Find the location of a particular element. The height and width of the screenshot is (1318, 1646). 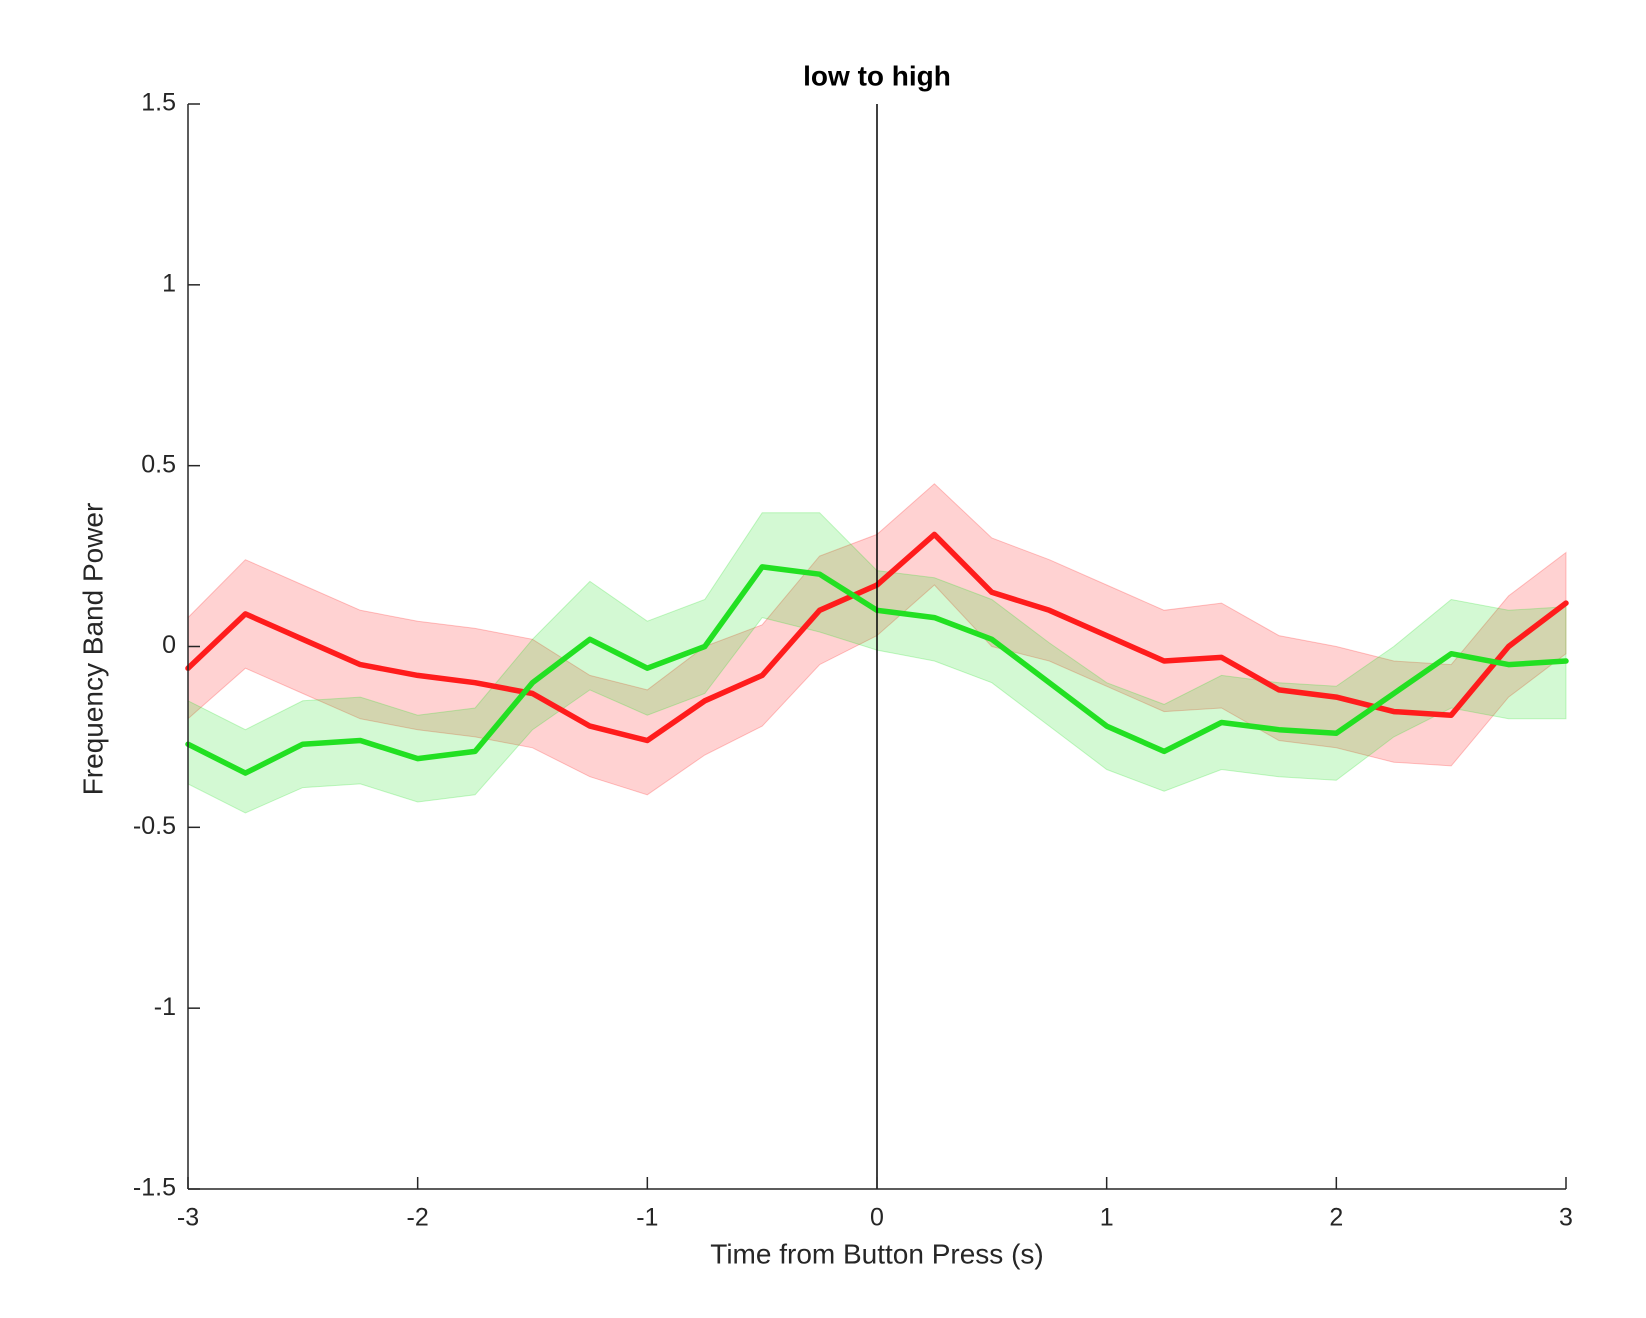

x-tick-label: 2 is located at coordinates (1336, 1218).